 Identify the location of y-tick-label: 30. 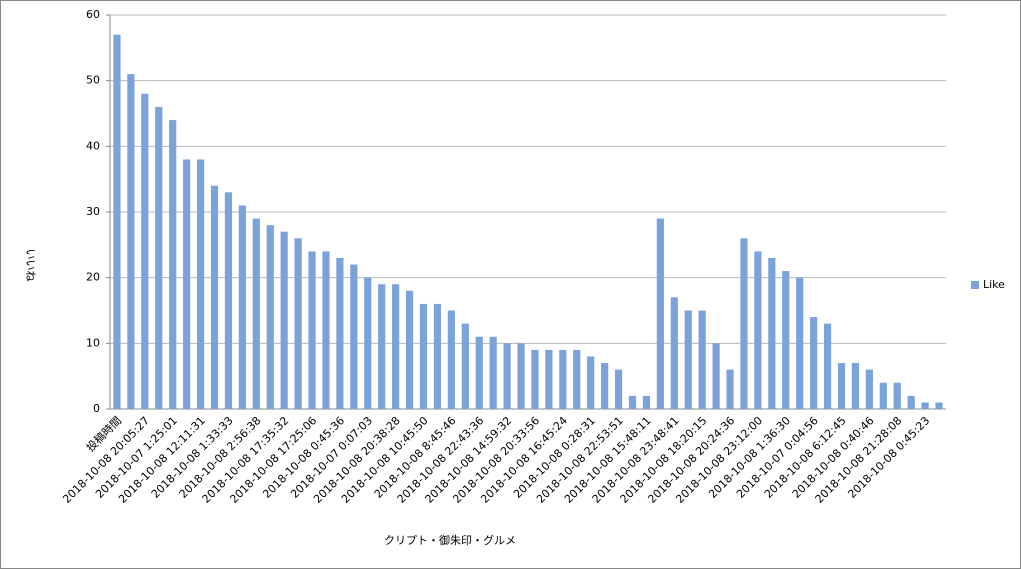
(93, 211).